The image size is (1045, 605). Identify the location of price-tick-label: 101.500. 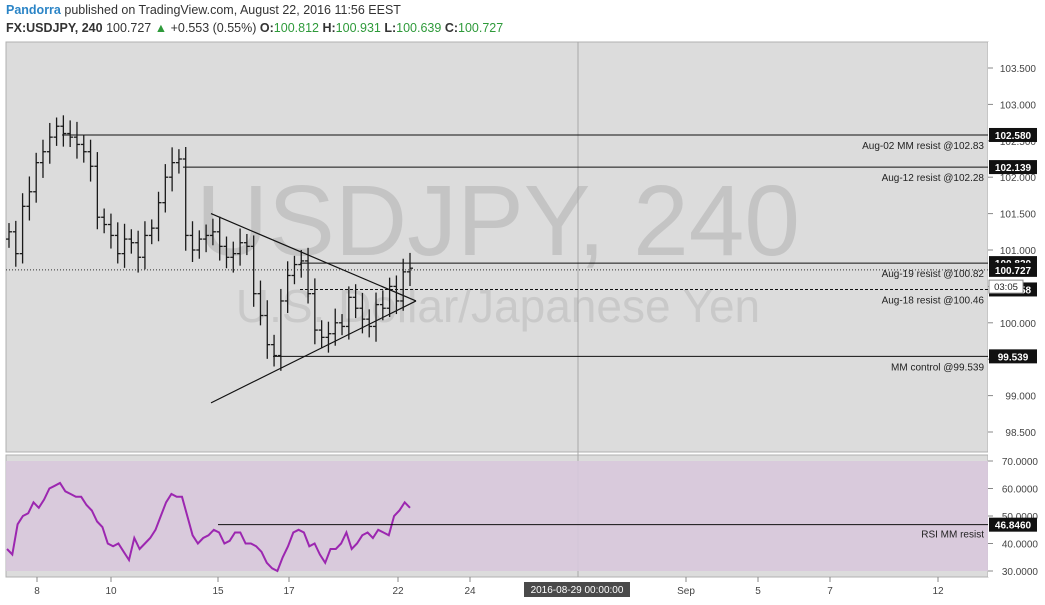
(1018, 215).